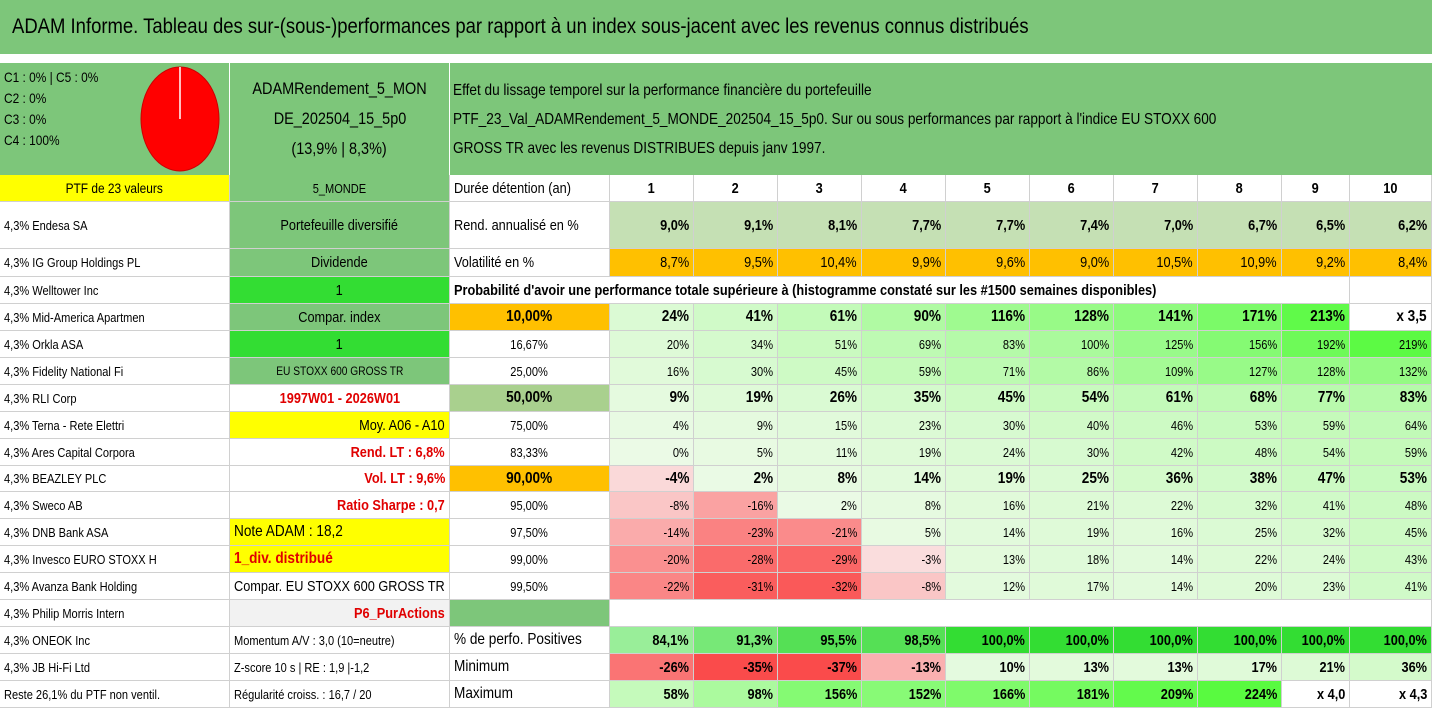  What do you see at coordinates (1072, 188) in the screenshot?
I see `year-header: 6` at bounding box center [1072, 188].